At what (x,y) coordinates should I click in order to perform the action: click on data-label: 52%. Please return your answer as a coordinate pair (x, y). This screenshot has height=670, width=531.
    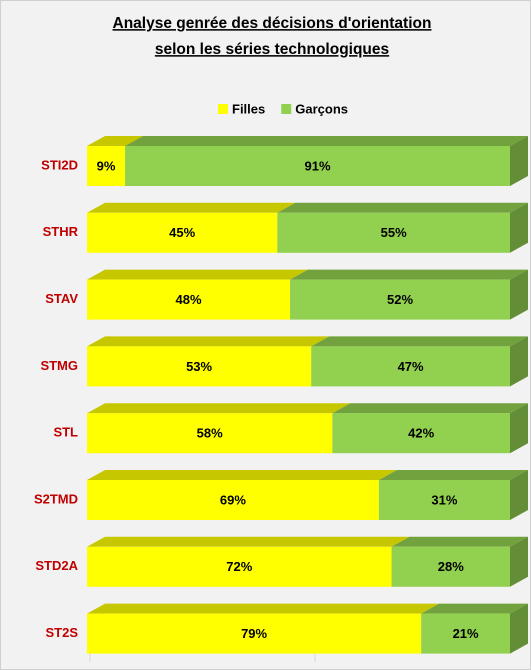
    Looking at the image, I should click on (400, 299).